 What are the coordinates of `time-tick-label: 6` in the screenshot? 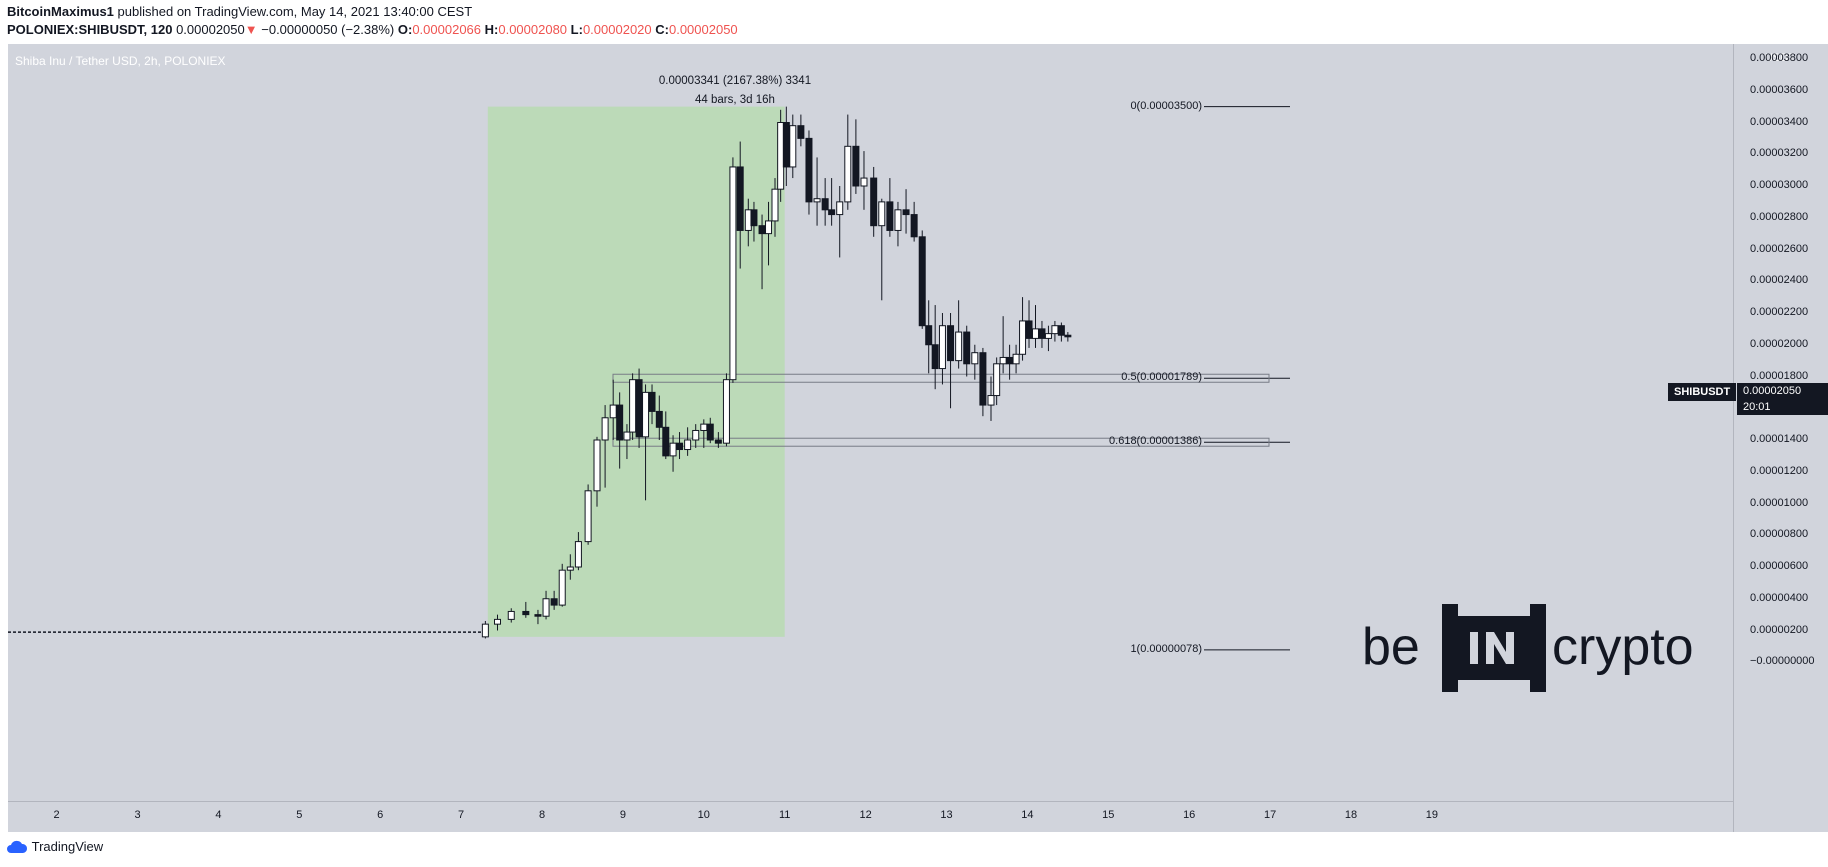 It's located at (380, 815).